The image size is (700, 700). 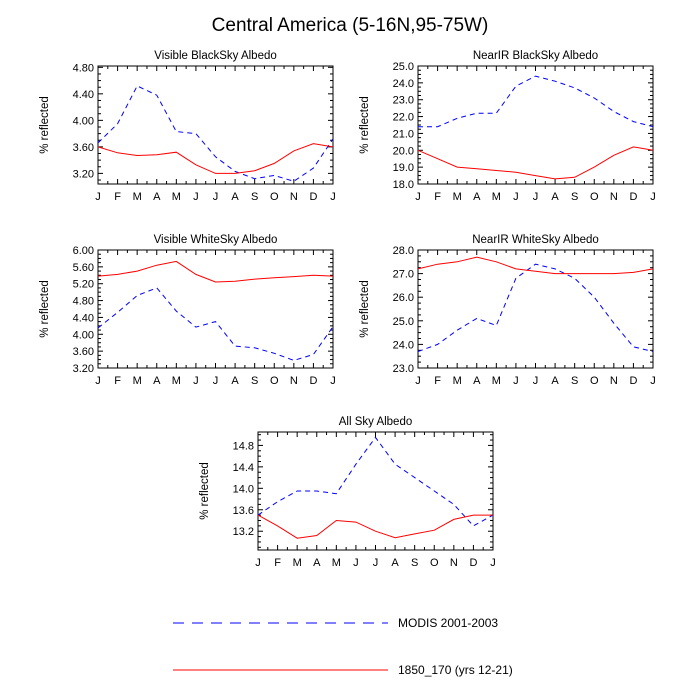 What do you see at coordinates (403, 151) in the screenshot?
I see `y-tick-label: 20.0` at bounding box center [403, 151].